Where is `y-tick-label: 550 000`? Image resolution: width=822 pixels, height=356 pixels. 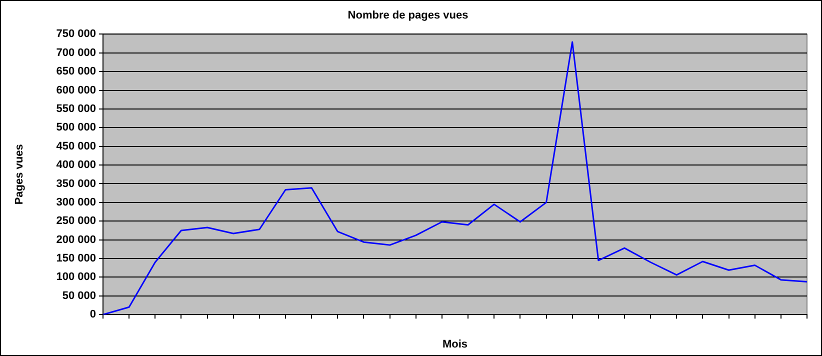 y-tick-label: 550 000 is located at coordinates (76, 109).